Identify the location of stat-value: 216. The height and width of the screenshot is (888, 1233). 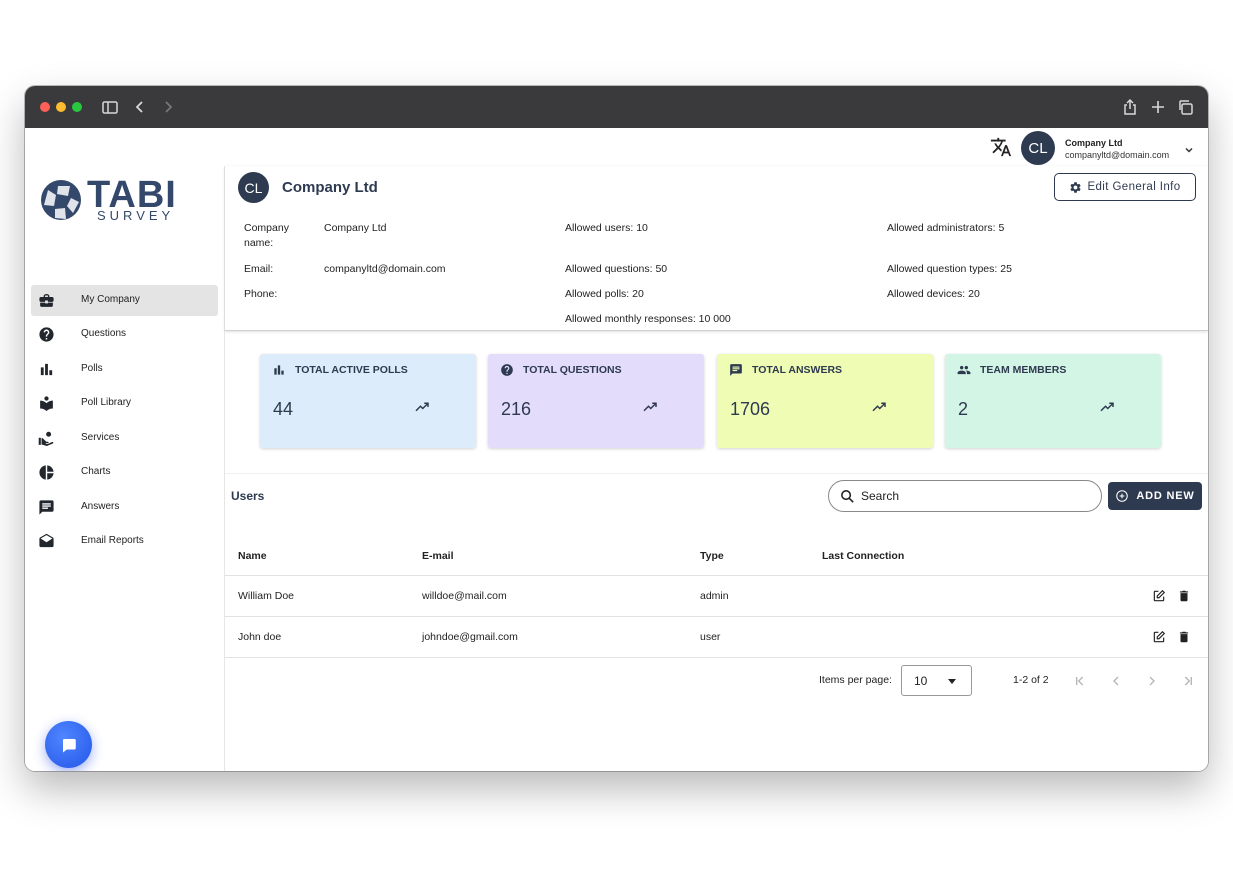
(516, 409).